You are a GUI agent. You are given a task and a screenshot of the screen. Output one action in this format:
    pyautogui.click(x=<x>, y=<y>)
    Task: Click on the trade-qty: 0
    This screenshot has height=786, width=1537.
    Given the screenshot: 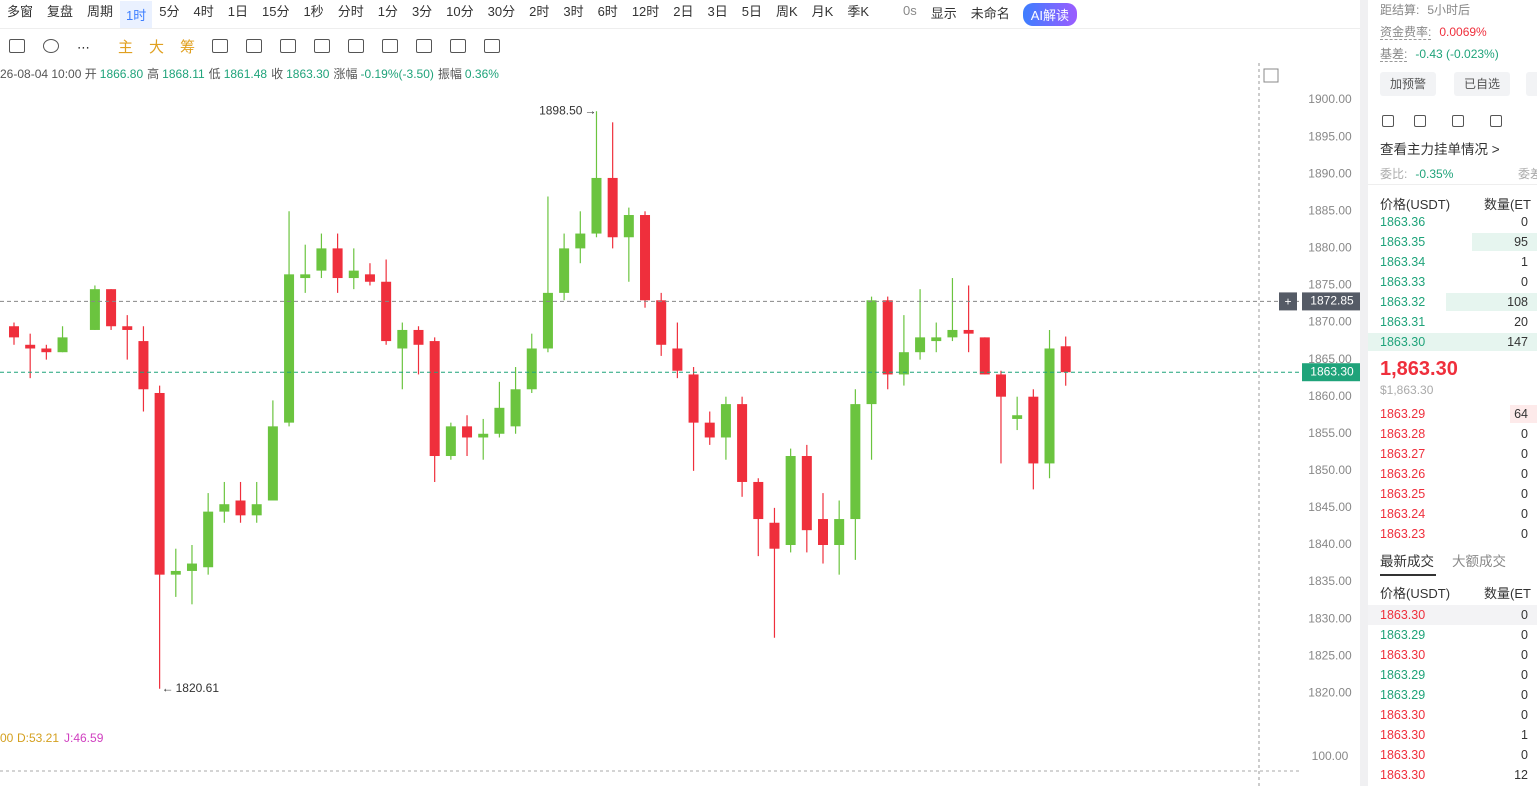 What is the action you would take?
    pyautogui.click(x=1524, y=755)
    